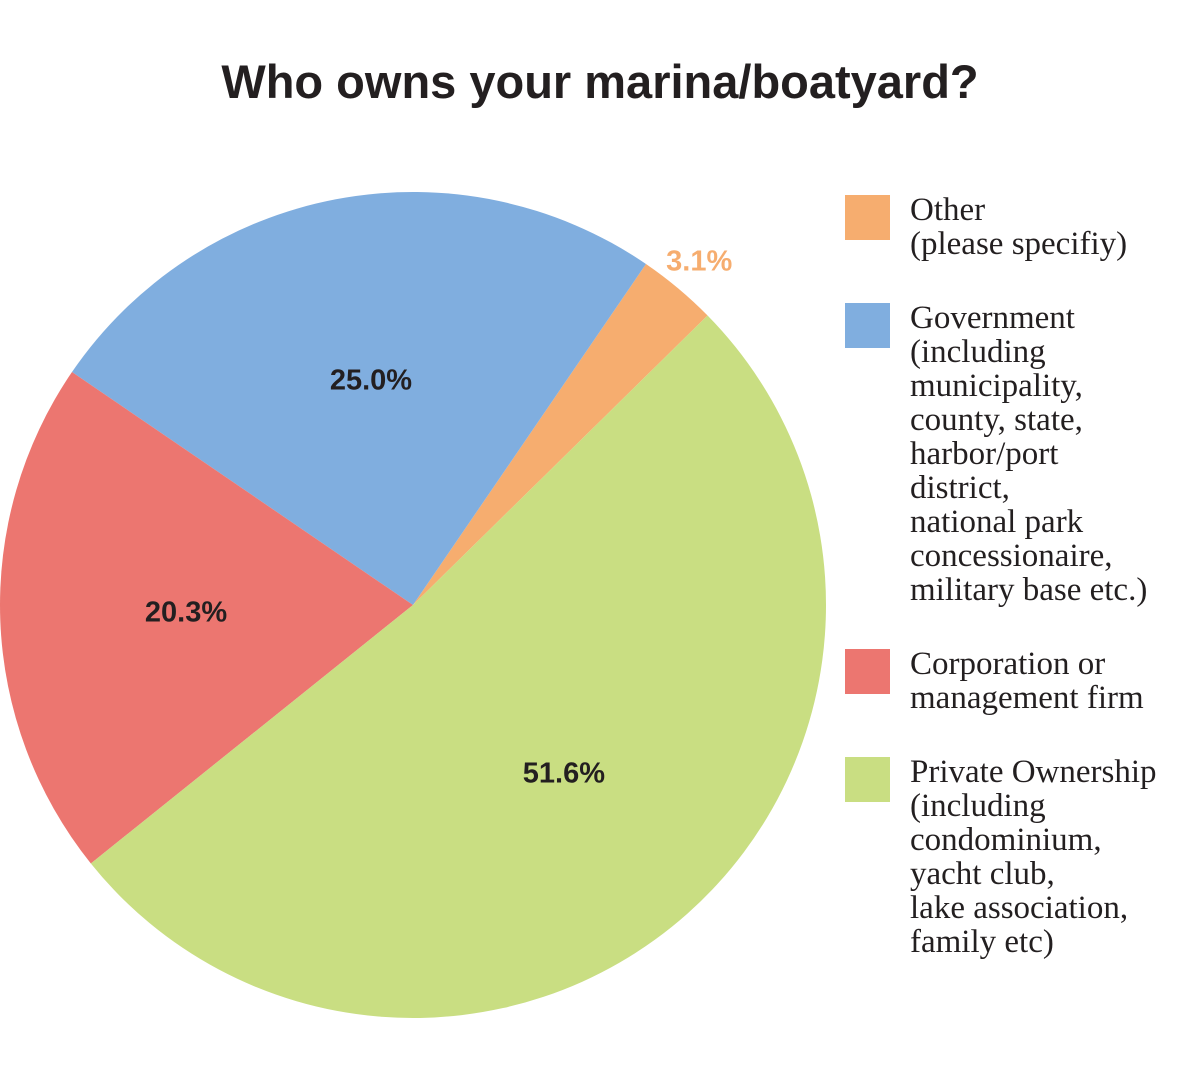  What do you see at coordinates (699, 262) in the screenshot?
I see `data-label: 3.1%` at bounding box center [699, 262].